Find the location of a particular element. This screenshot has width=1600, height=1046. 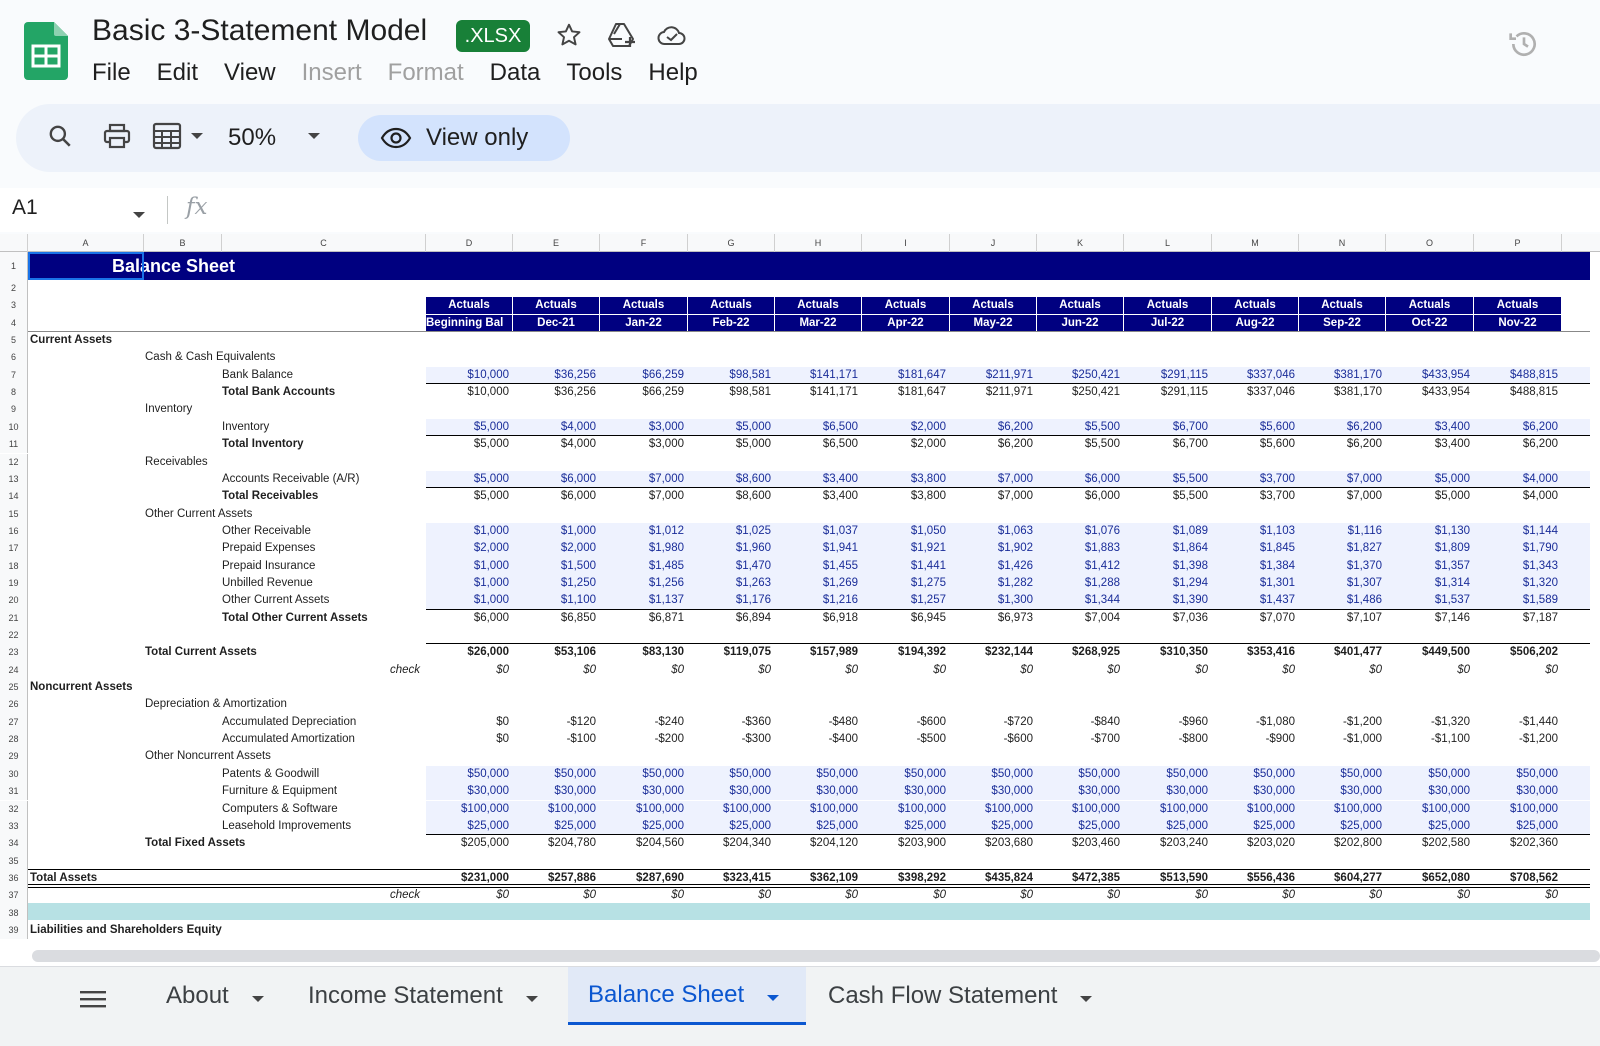

row-header-2: 2 is located at coordinates (14, 289).